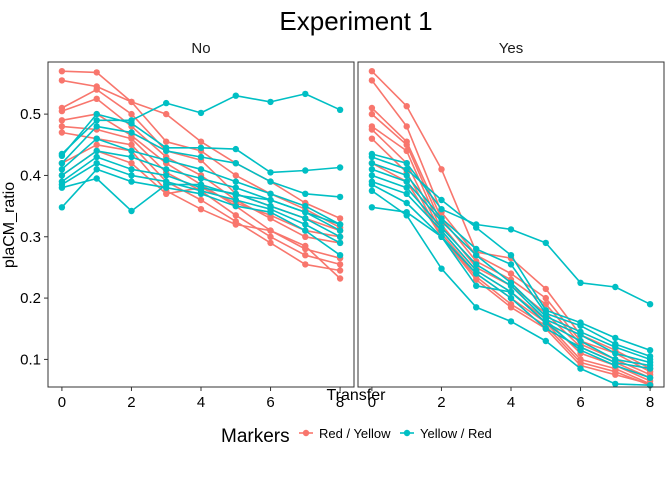 The height and width of the screenshot is (480, 672). Describe the element at coordinates (511, 48) in the screenshot. I see `facet-label: Yes` at that location.